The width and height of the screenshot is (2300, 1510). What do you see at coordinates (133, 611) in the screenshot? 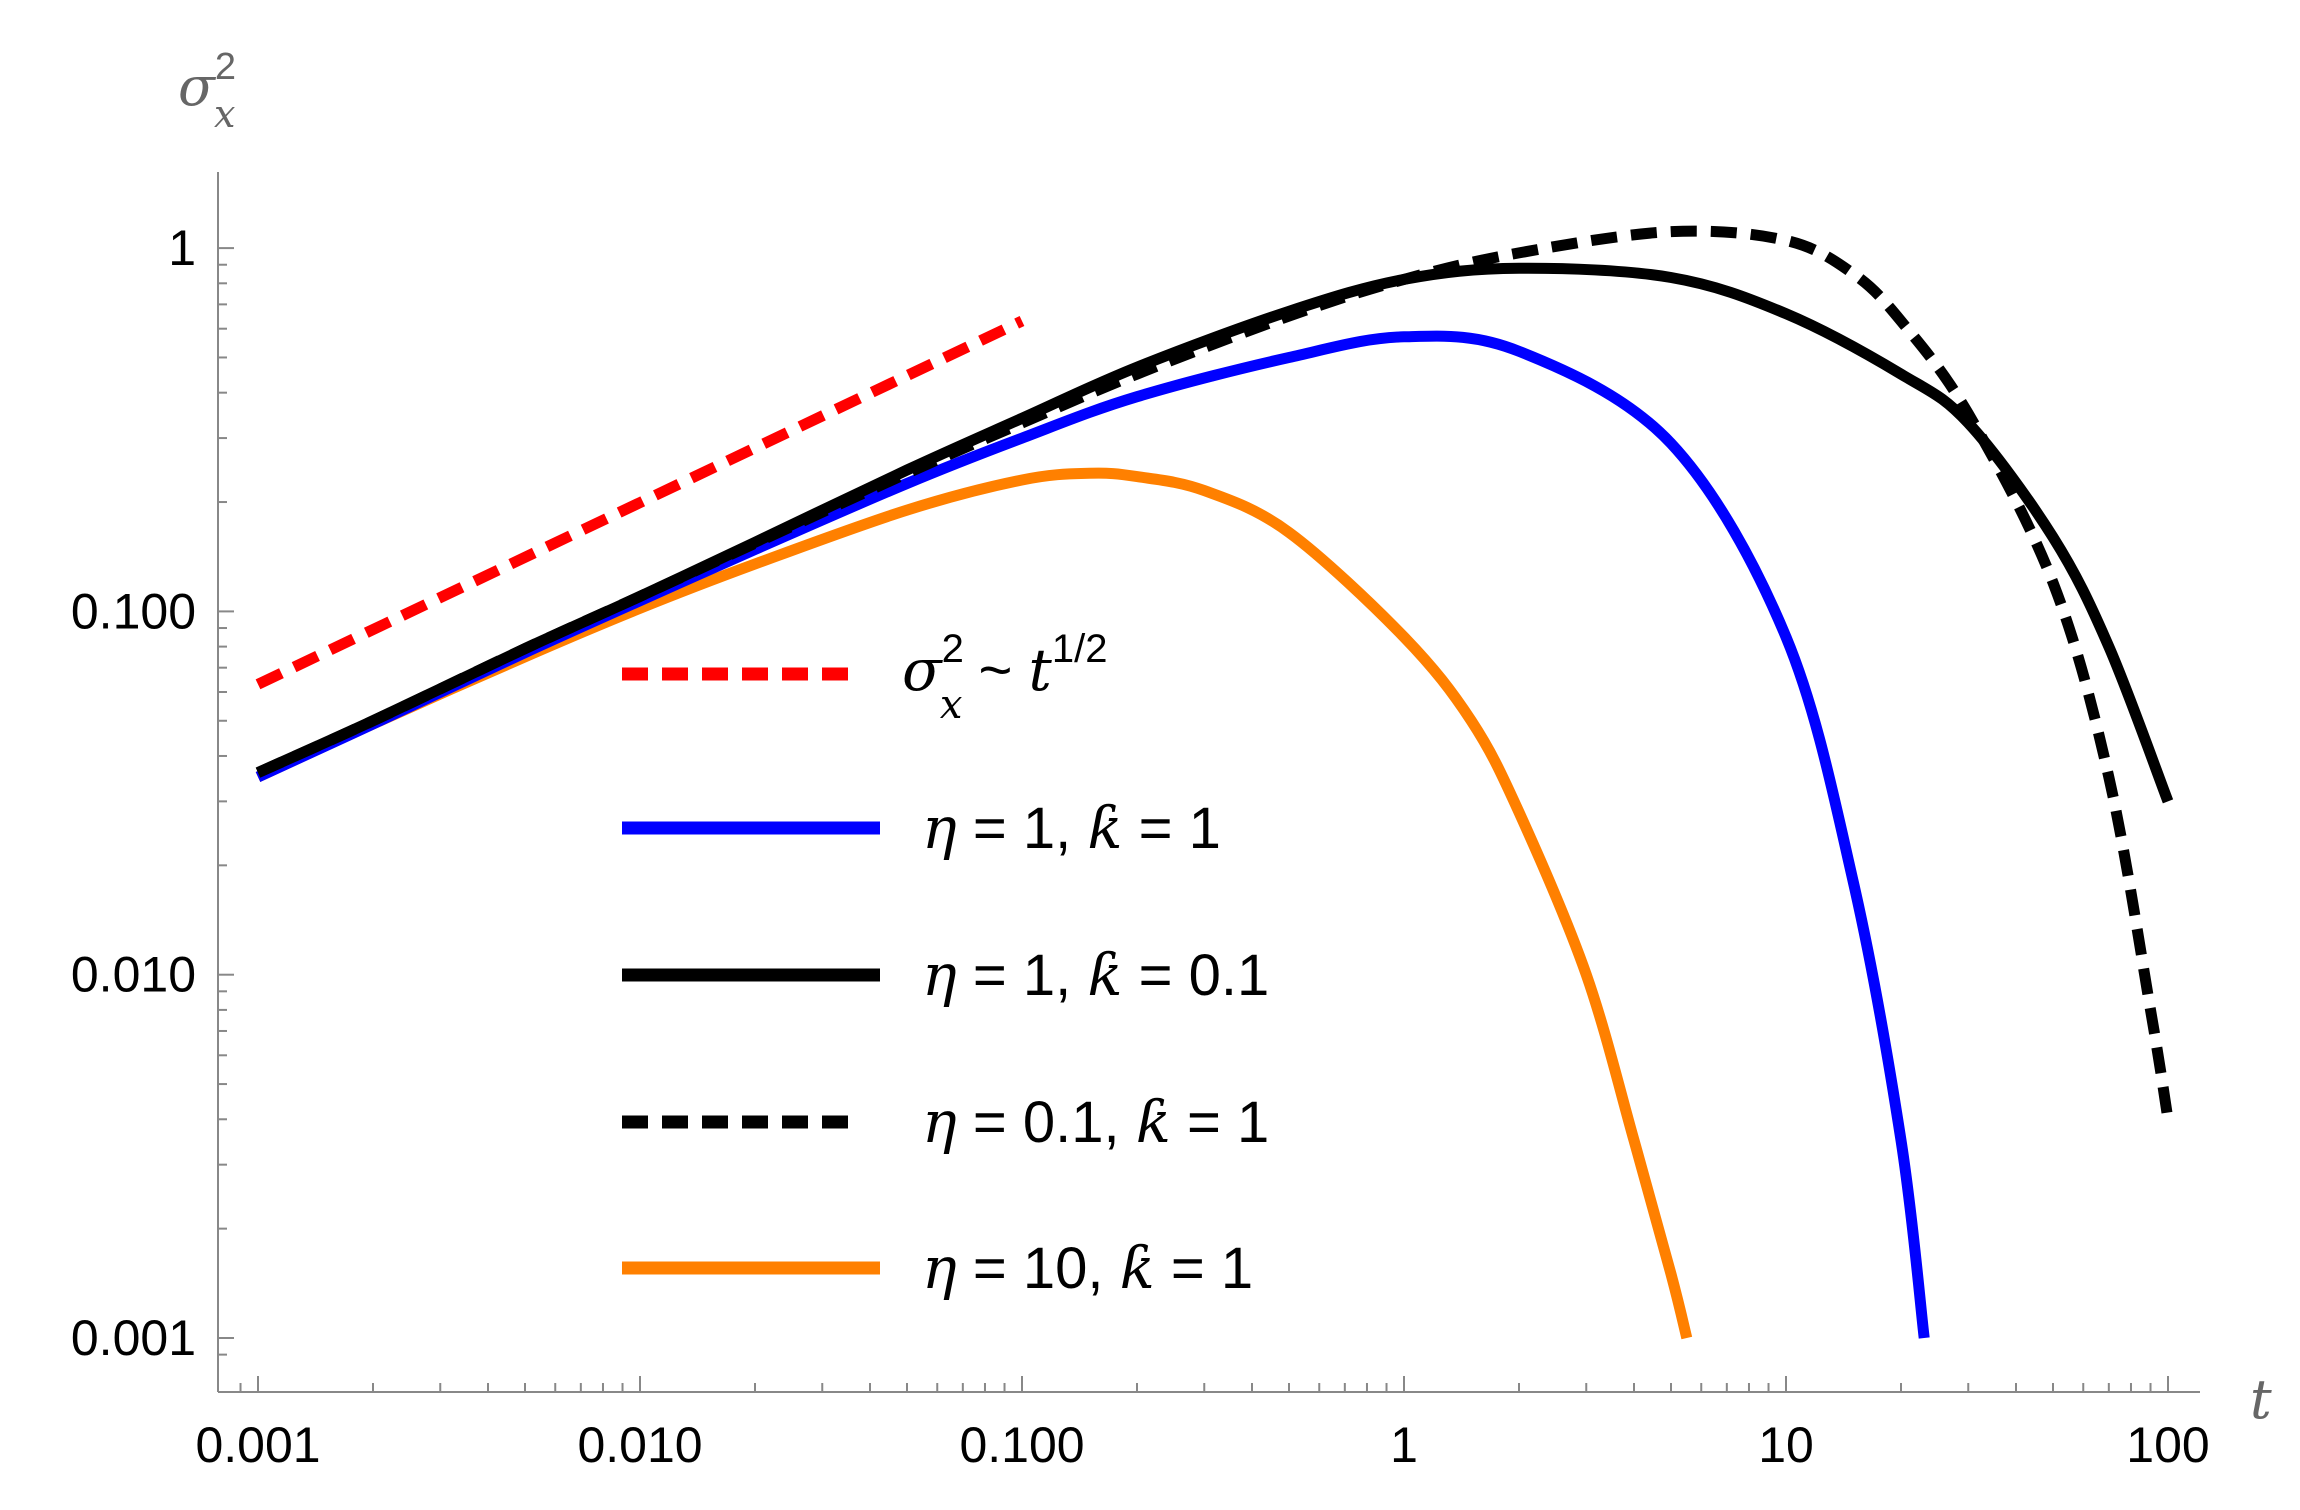
I see `y-tick-label: 0.100` at bounding box center [133, 611].